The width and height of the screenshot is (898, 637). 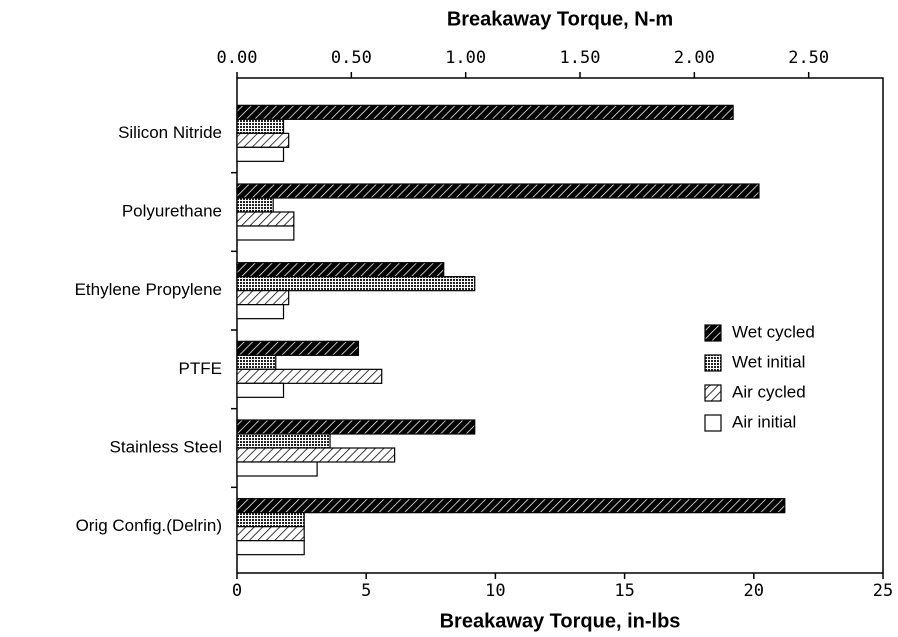 I want to click on x2-tick-label: 0.50, so click(x=351, y=58).